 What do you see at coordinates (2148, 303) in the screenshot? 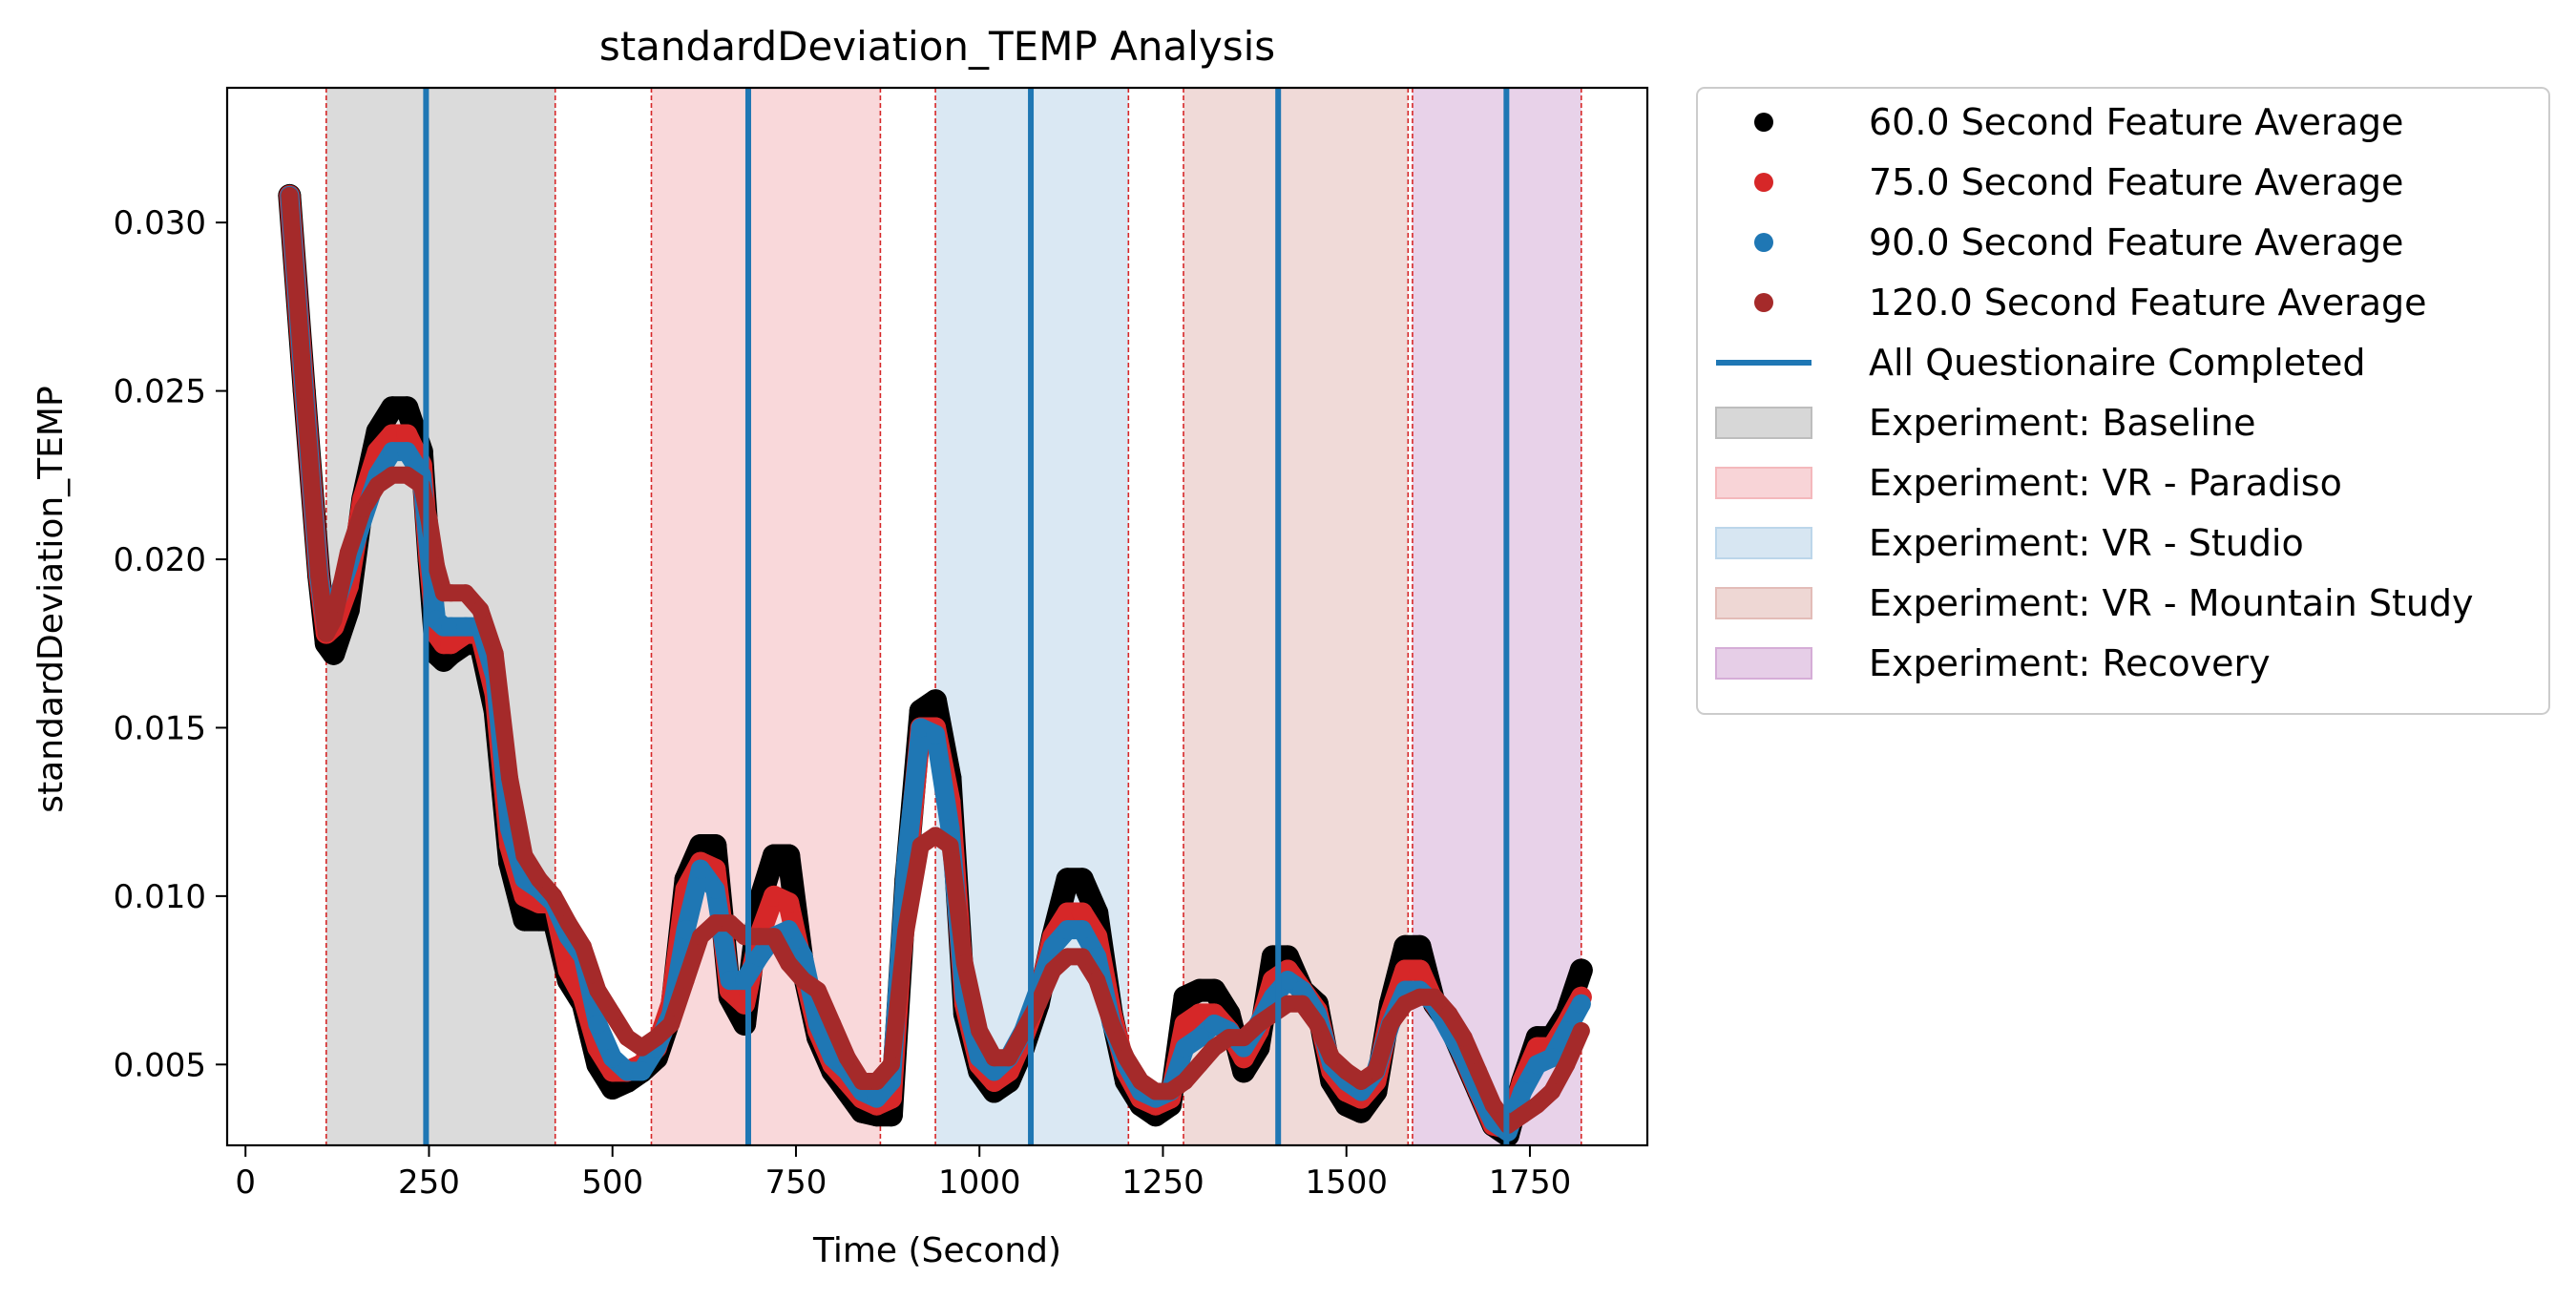
I see `legend-label: 120.0 Second Feature Average` at bounding box center [2148, 303].